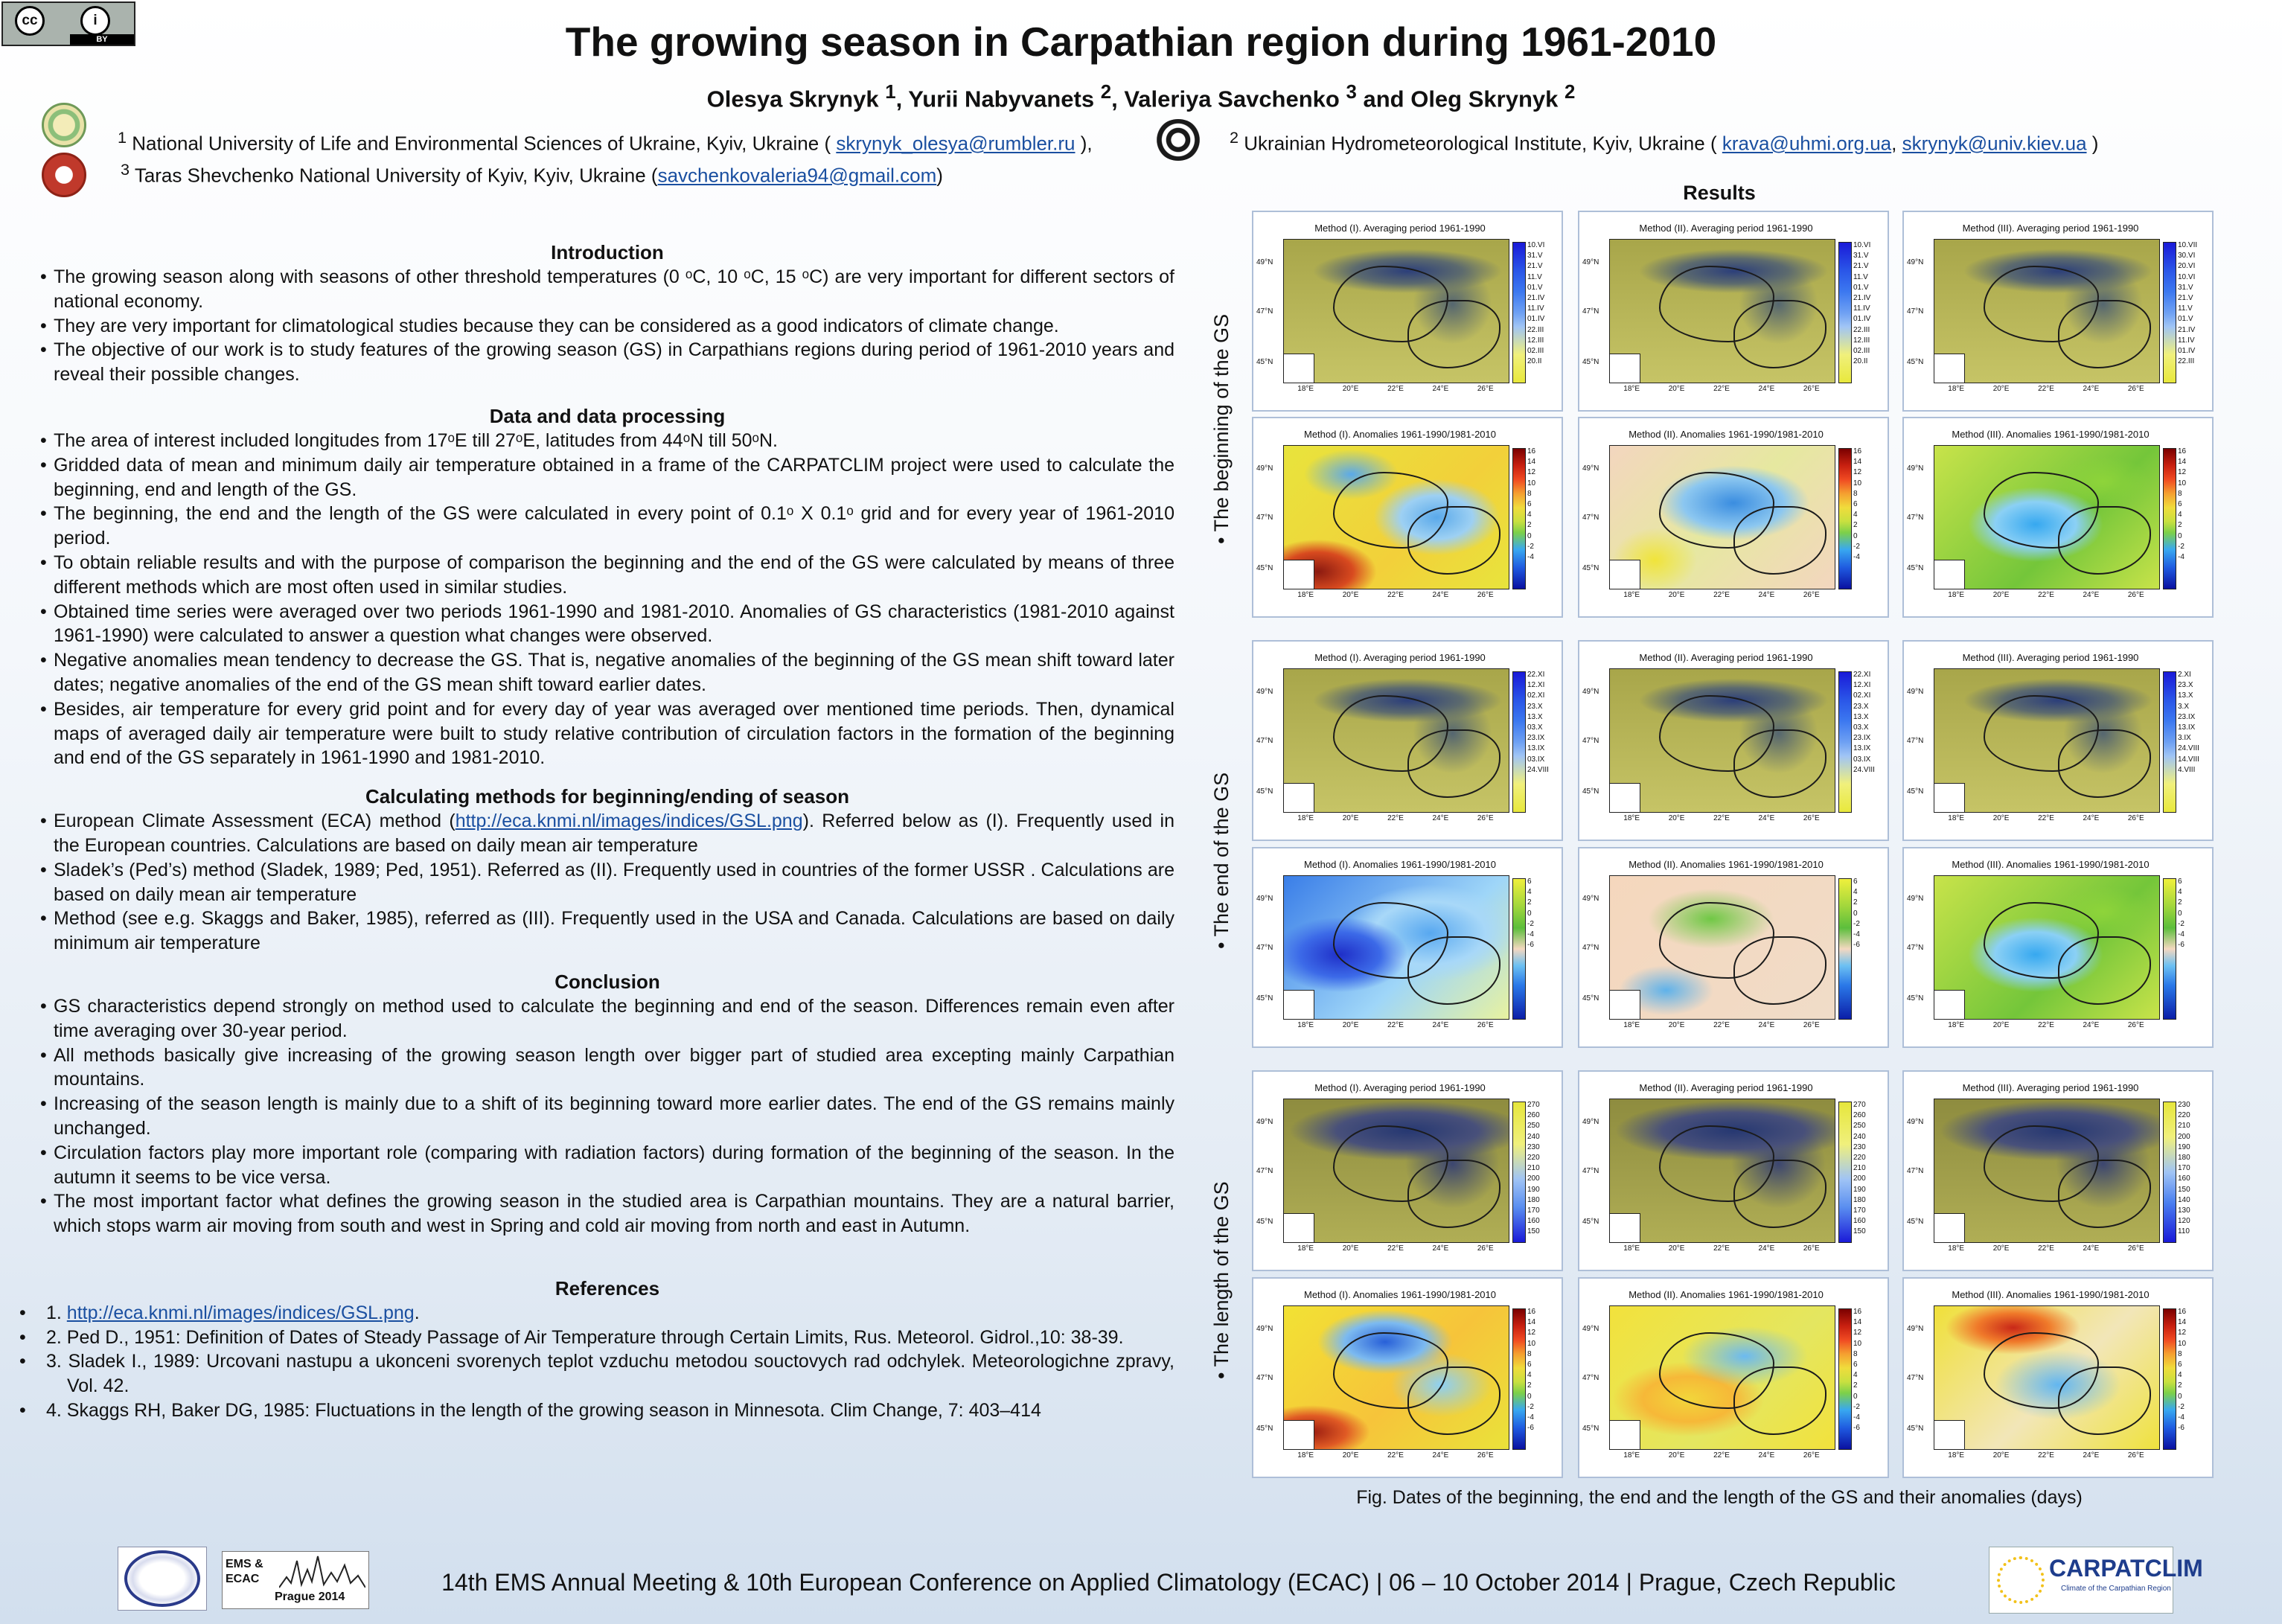  I want to click on color-scale-label: 12, so click(1857, 473).